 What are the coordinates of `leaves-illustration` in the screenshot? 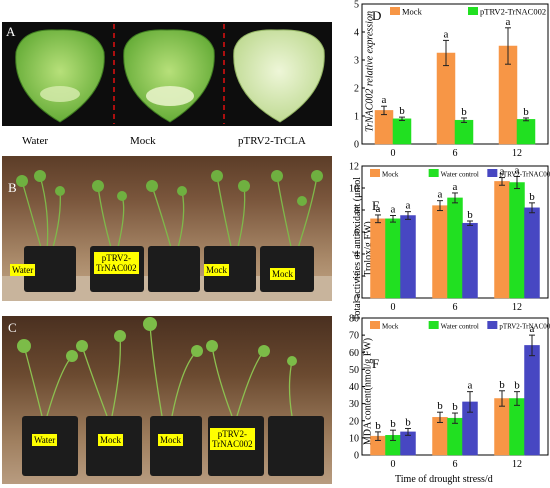 It's located at (170, 74).